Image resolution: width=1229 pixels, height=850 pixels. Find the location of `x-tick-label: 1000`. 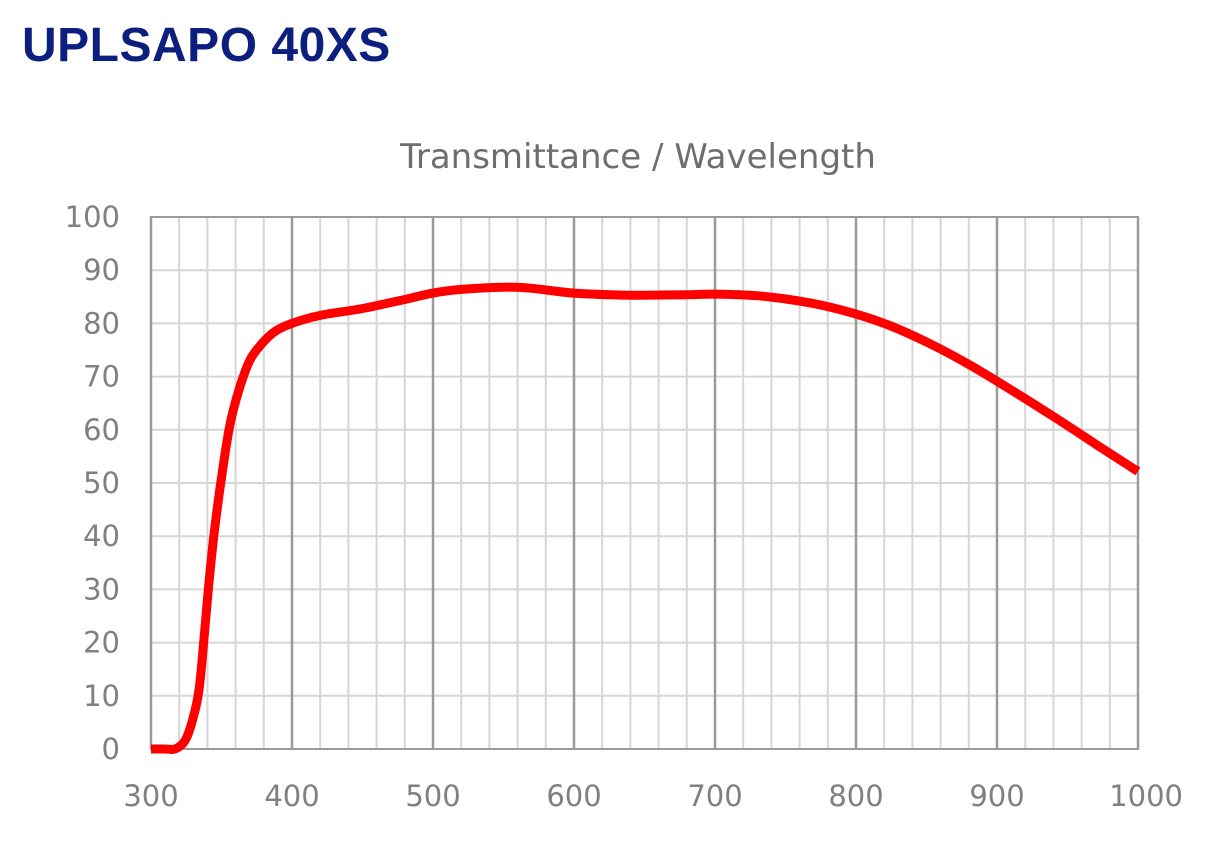

x-tick-label: 1000 is located at coordinates (1146, 796).